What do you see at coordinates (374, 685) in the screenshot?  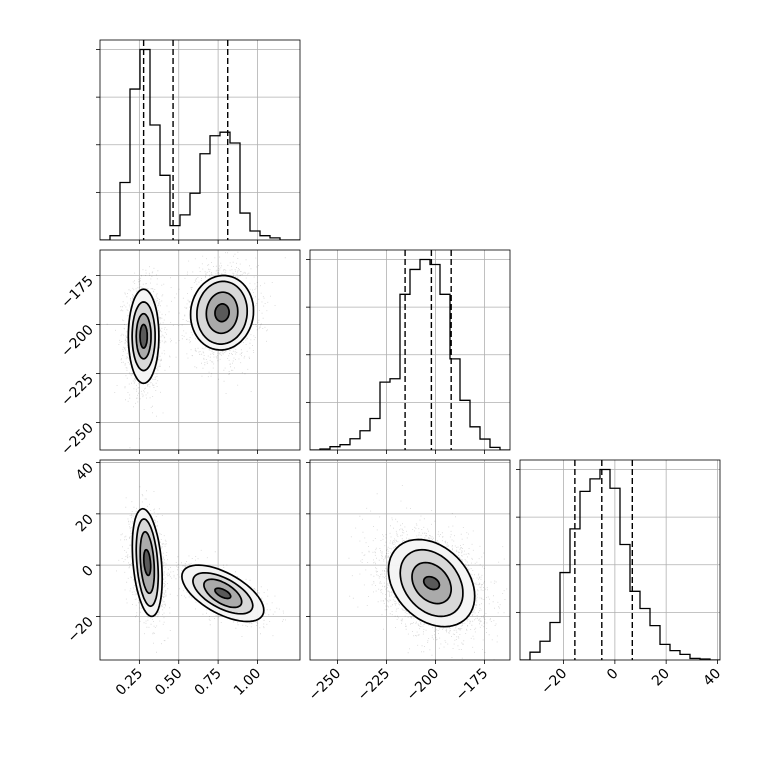 I see `x-tick-label: −225` at bounding box center [374, 685].